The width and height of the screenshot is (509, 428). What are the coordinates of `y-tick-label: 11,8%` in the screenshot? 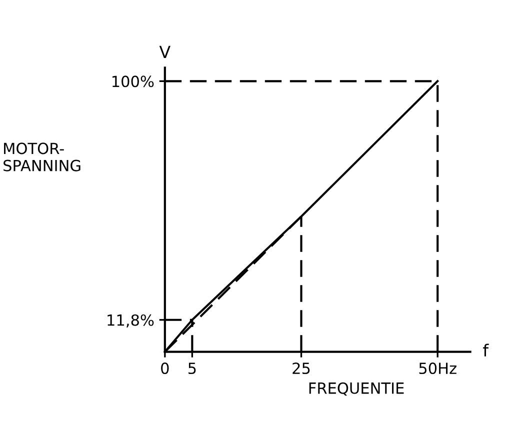 It's located at (131, 321).